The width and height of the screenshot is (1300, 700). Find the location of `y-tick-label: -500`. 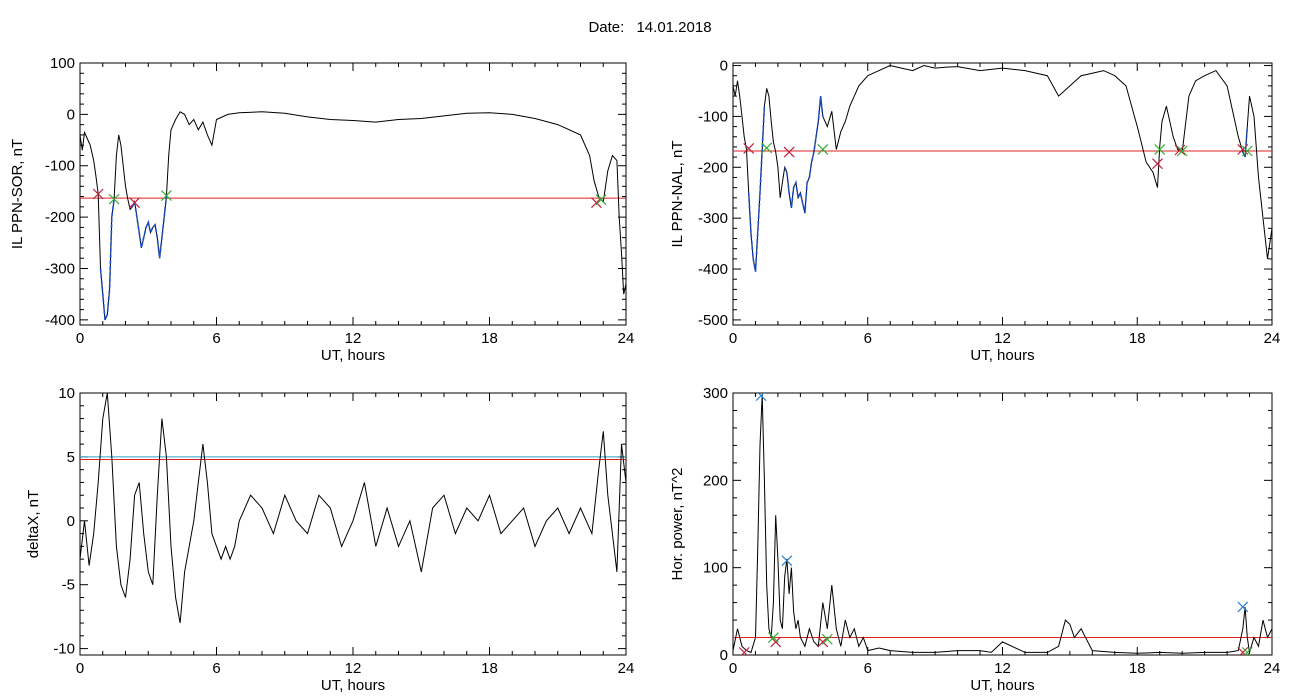

y-tick-label: -500 is located at coordinates (713, 320).